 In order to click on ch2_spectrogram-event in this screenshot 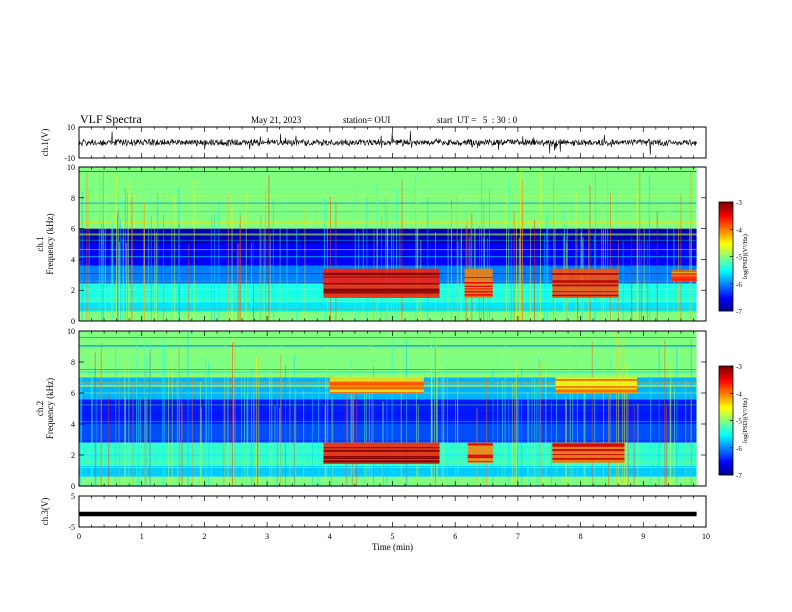, I will do `click(480, 452)`.